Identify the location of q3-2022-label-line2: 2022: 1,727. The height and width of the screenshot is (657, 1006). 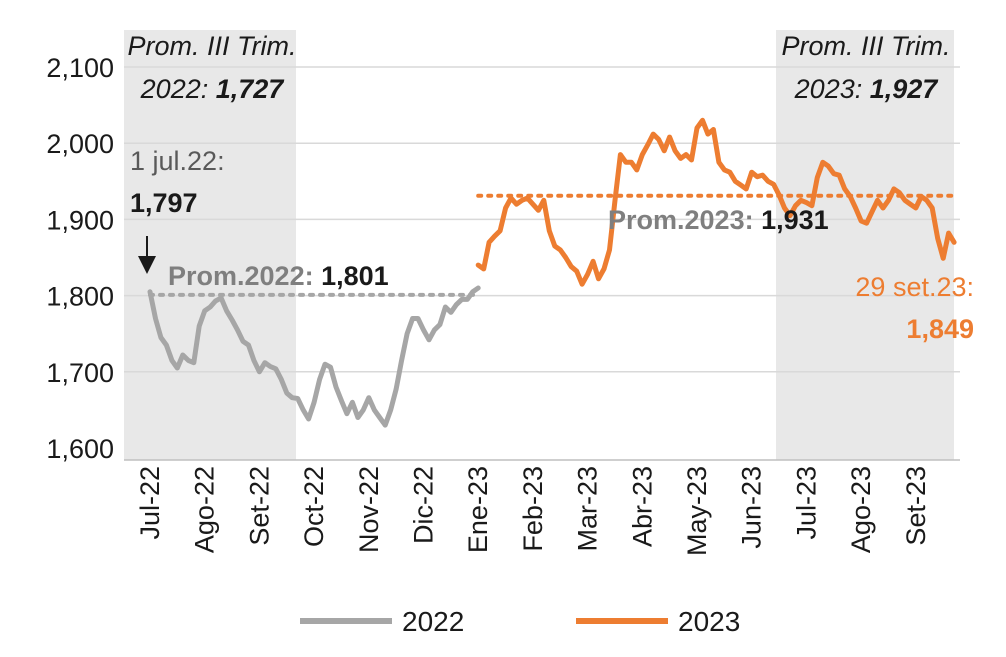
(213, 89).